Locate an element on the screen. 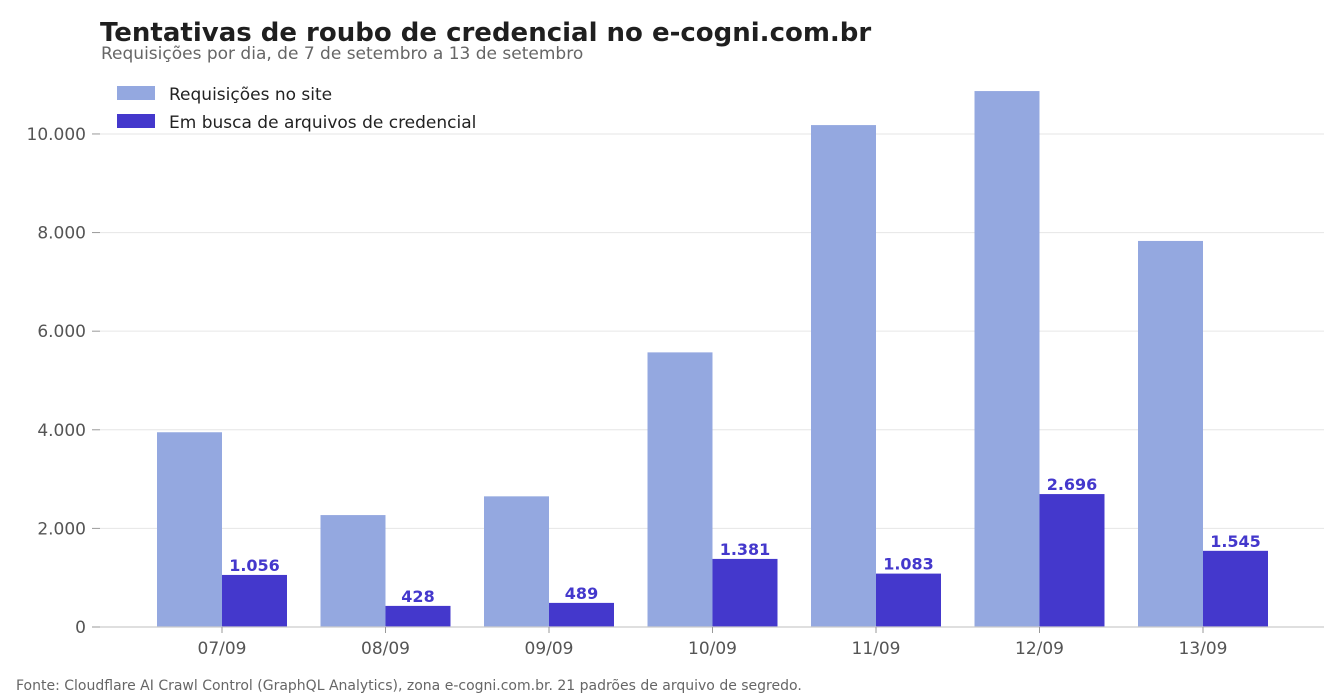  legend-label-credencial: Em busca de arquivos de credencial is located at coordinates (322, 123).